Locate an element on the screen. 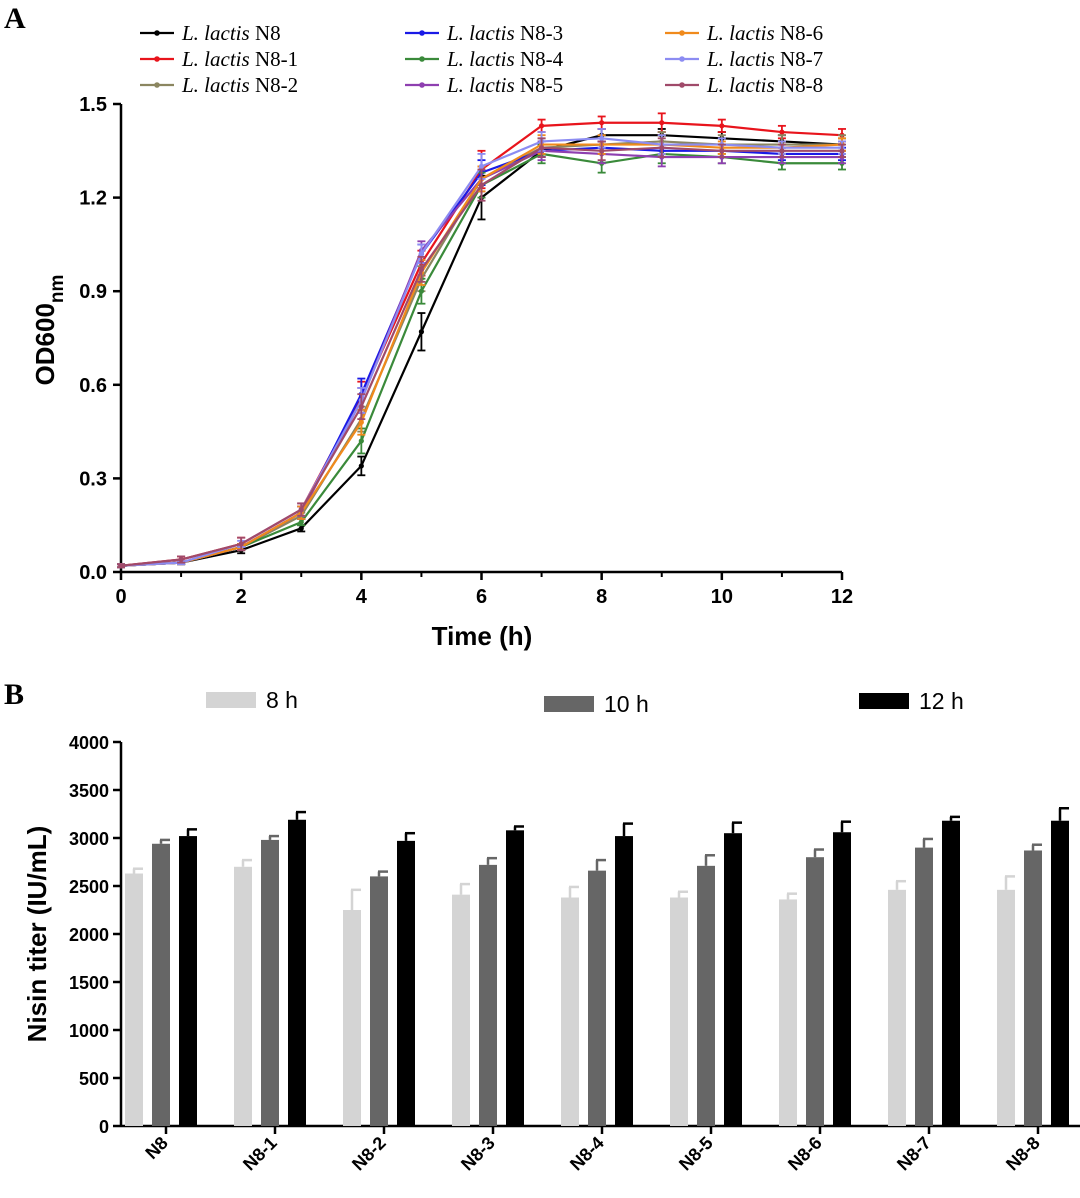 The width and height of the screenshot is (1080, 1198). legend-entry-n8-3: L. lactis N8-3 is located at coordinates (484, 33).